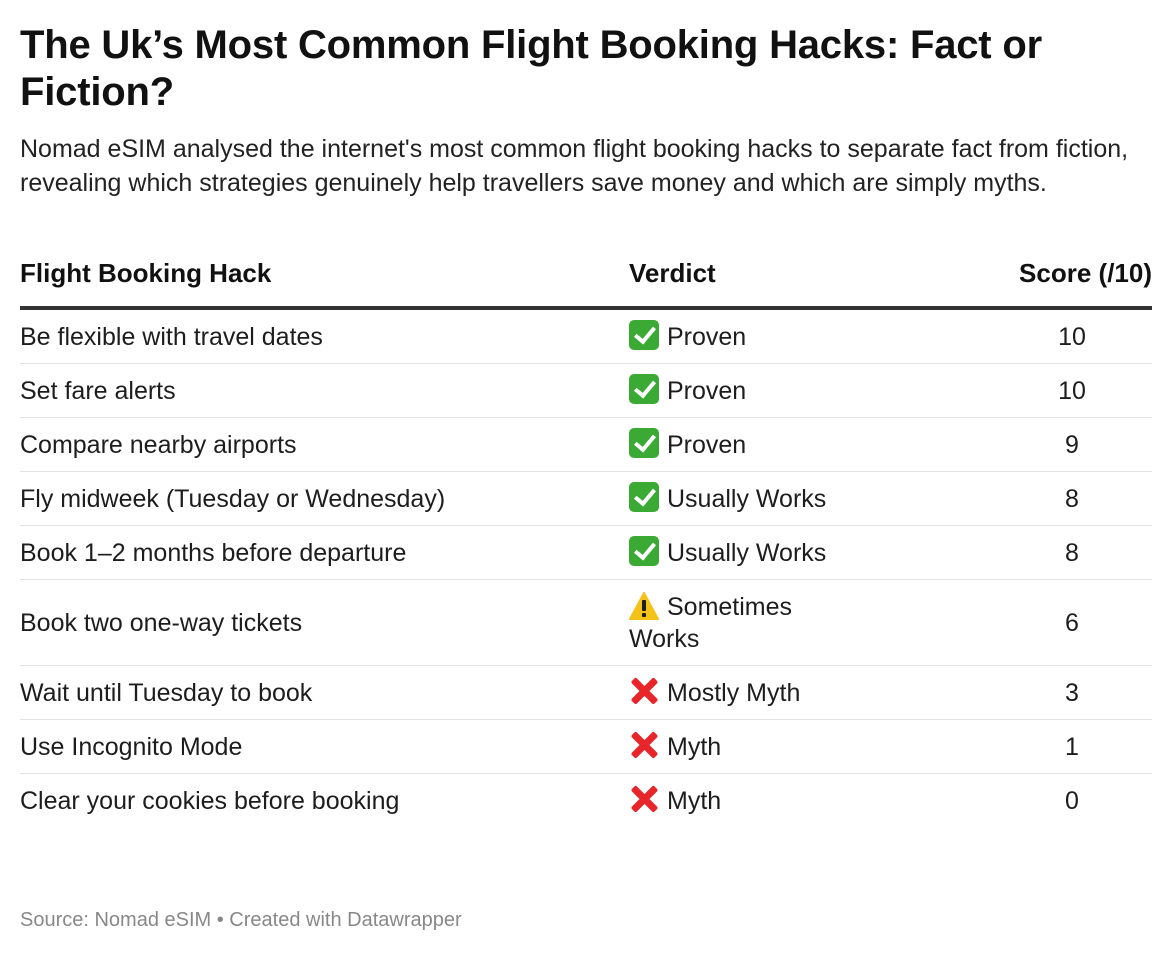 The height and width of the screenshot is (956, 1172). I want to click on table-row: Book two one-way tickets Sometimes Works 6, so click(586, 622).